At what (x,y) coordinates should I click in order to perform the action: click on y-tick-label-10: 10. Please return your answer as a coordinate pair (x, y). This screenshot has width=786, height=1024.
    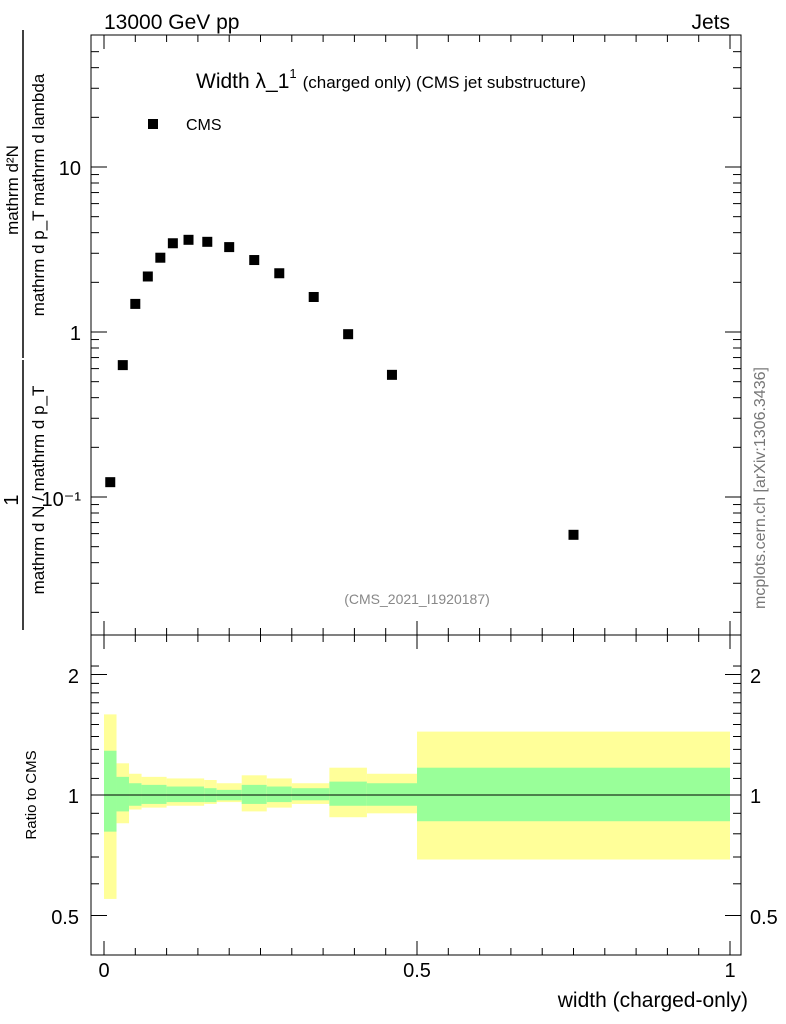
    Looking at the image, I should click on (70, 169).